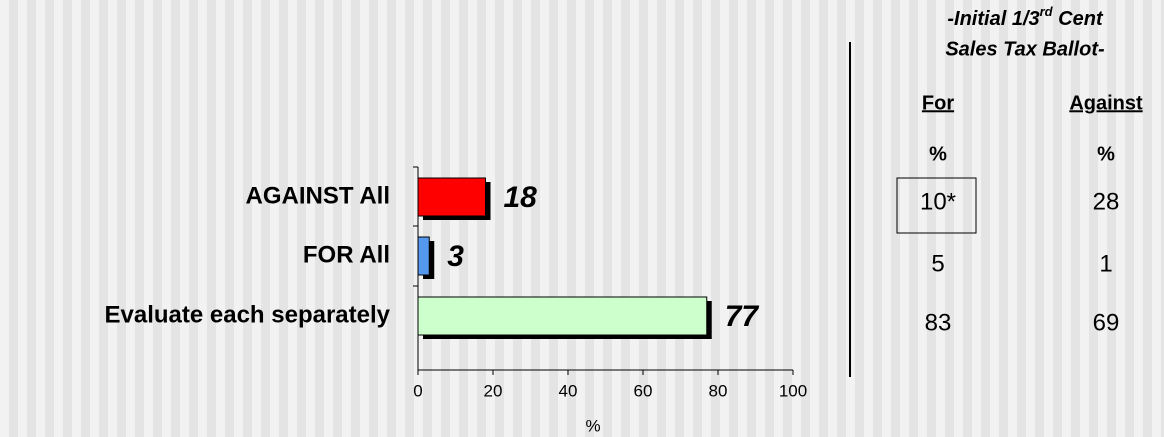  I want to click on column-header: Against, so click(1106, 103).